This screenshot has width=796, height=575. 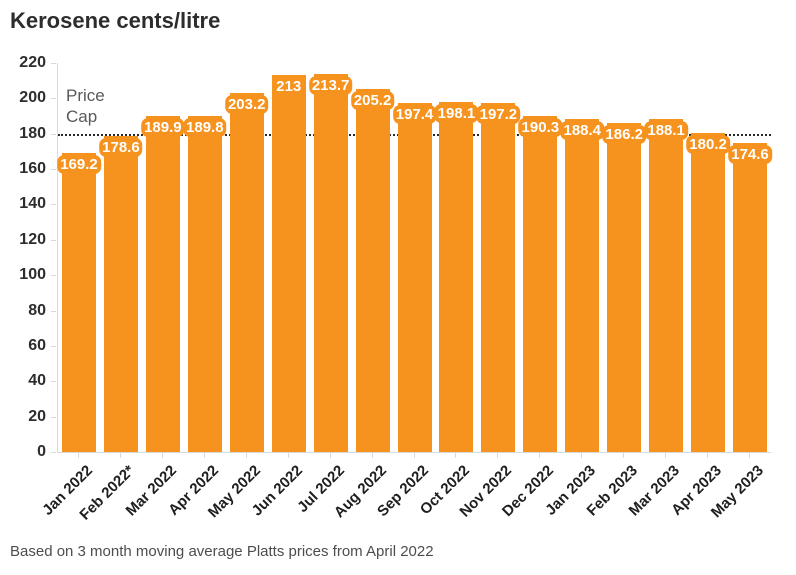 I want to click on bar-value-label: 203.2, so click(x=246, y=104).